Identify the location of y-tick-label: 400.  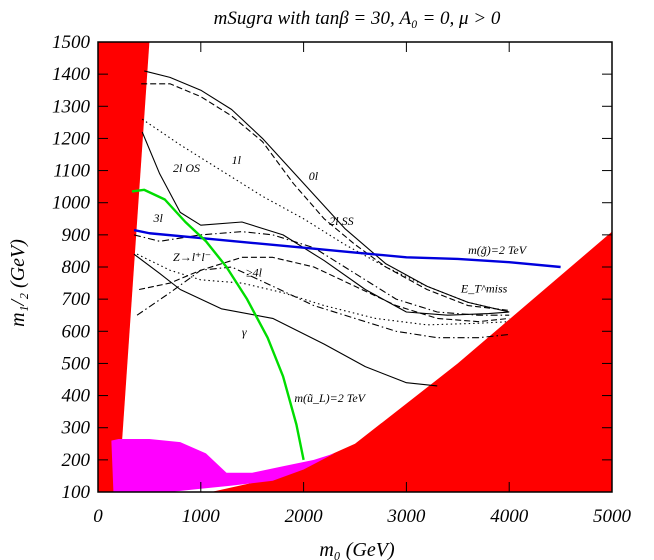
(76, 396).